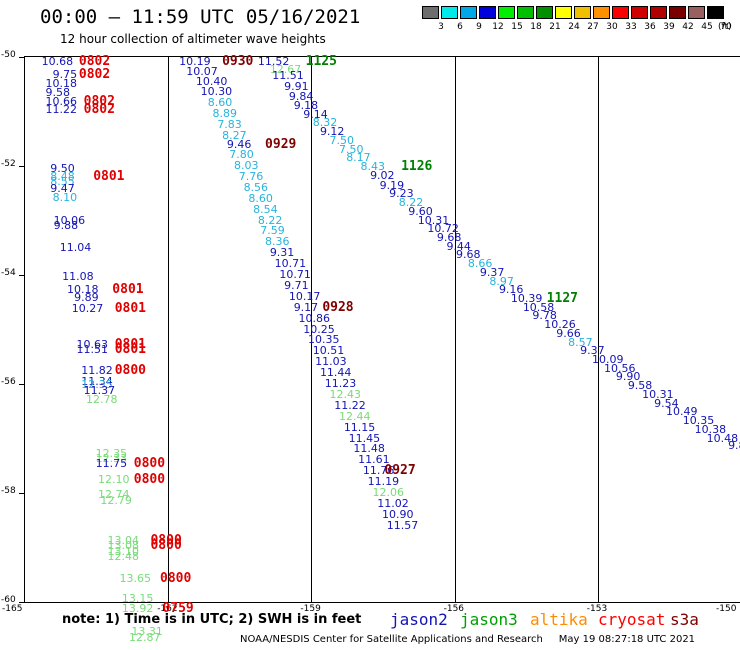 The image size is (740, 650). Describe the element at coordinates (593, 27) in the screenshot. I see `colorbar-label: 27` at that location.